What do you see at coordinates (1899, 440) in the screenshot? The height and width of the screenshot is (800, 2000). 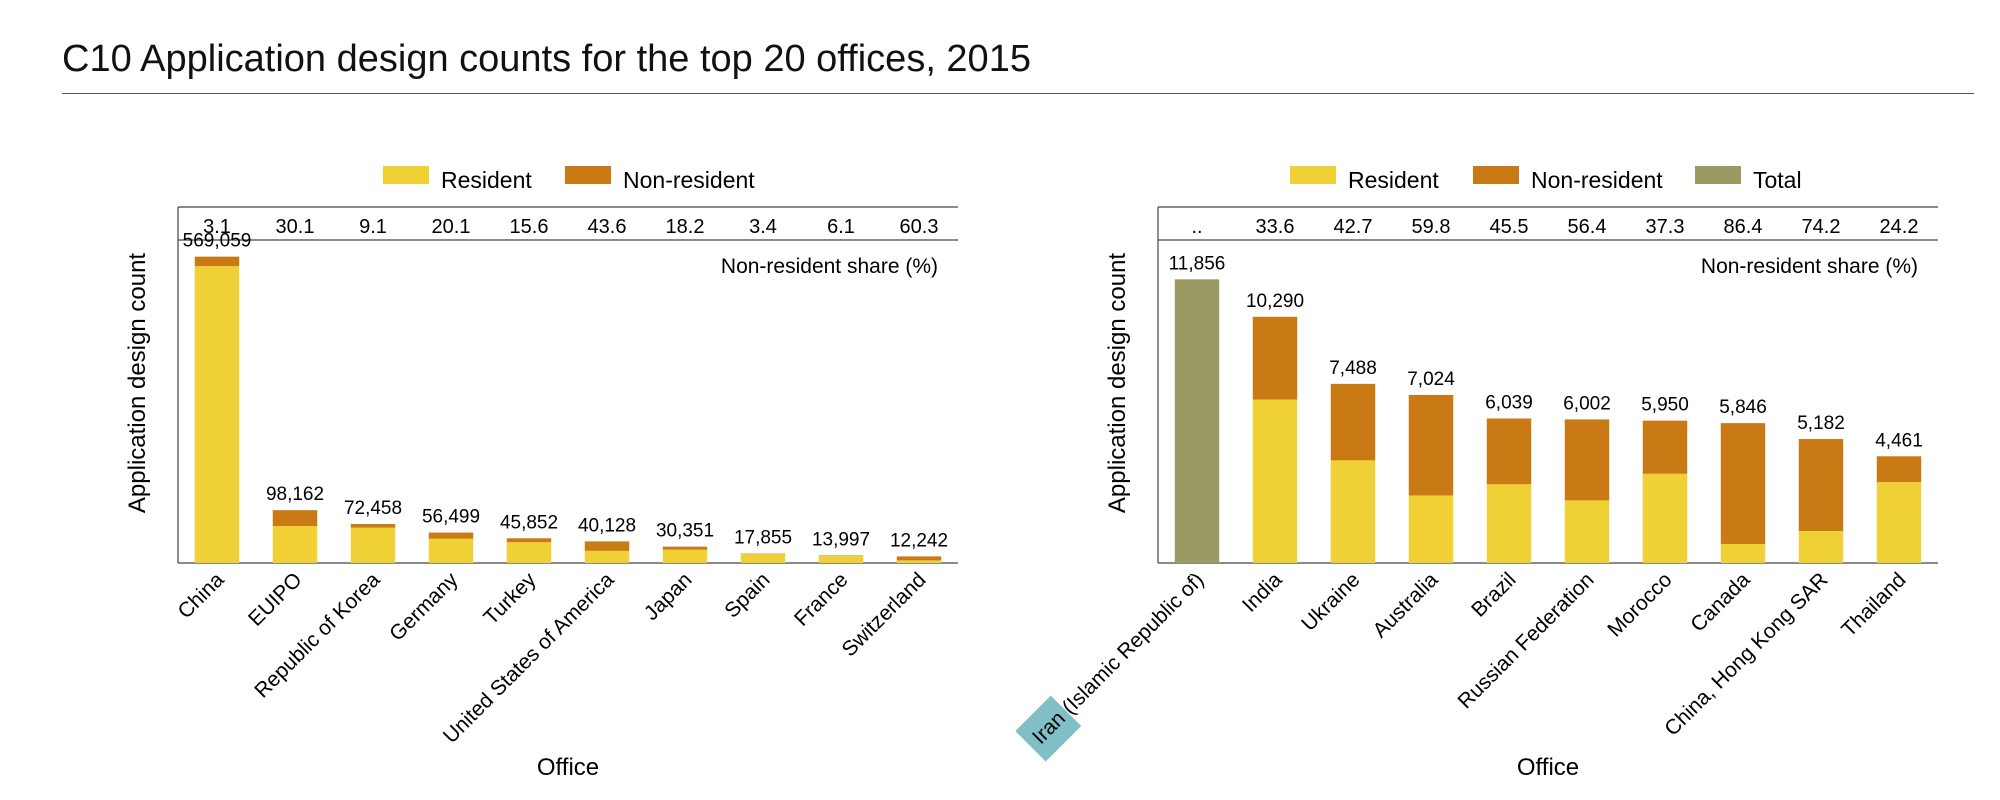 I see `bar-total-label: 4,461` at bounding box center [1899, 440].